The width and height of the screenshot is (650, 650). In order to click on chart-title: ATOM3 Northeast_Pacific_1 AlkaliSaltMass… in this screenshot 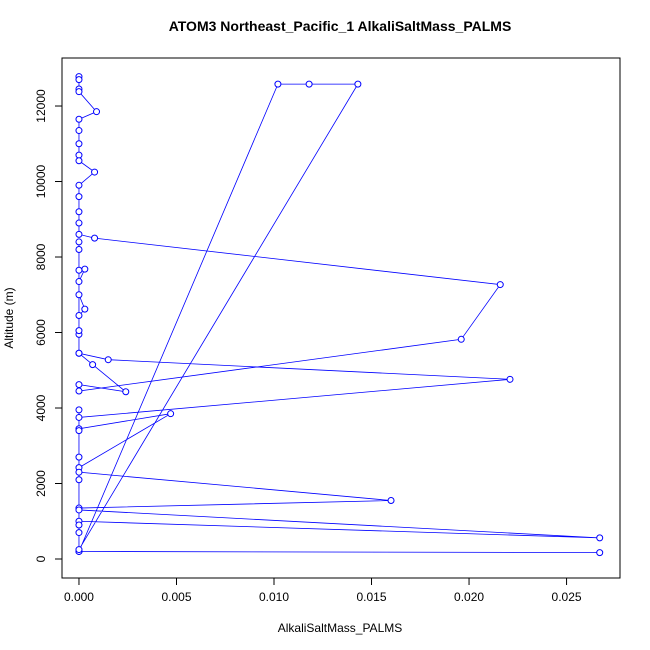, I will do `click(340, 26)`.